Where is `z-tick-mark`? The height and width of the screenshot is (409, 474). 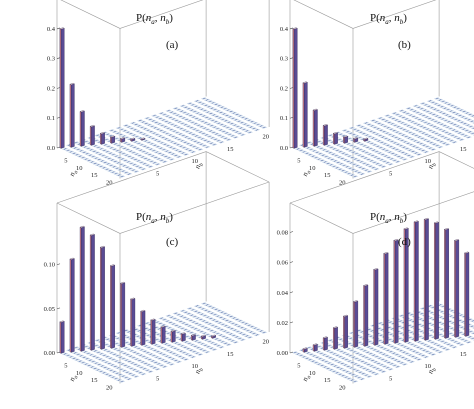 z-tick-mark is located at coordinates (291, 147).